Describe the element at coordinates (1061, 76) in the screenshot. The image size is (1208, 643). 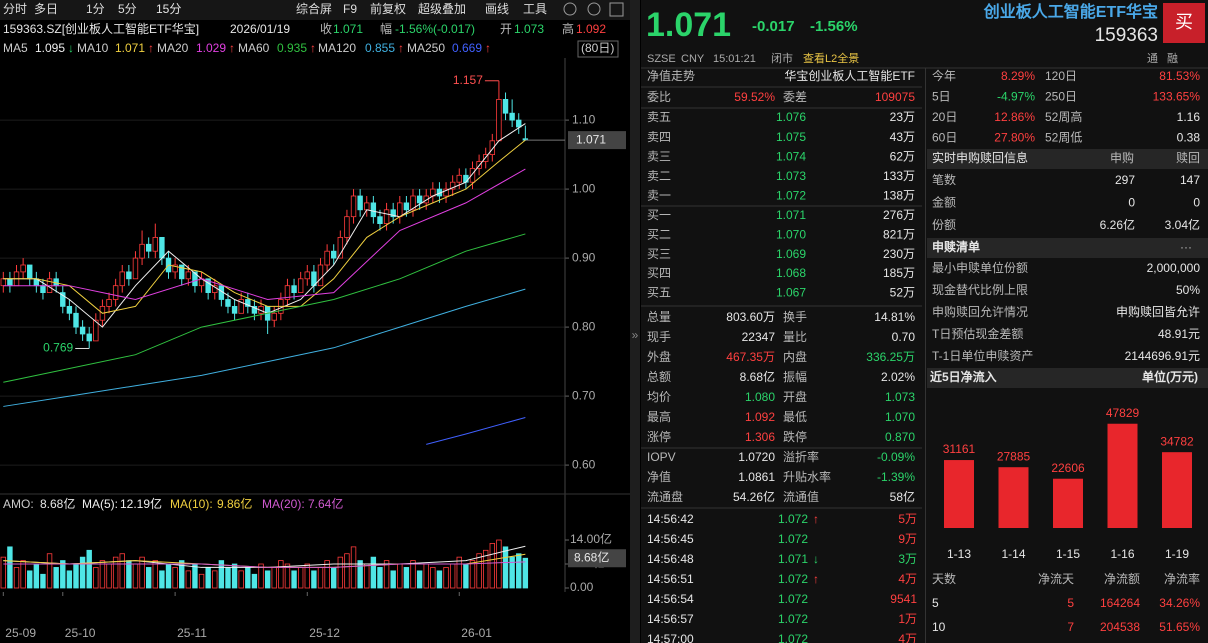
I see `label: 120日` at that location.